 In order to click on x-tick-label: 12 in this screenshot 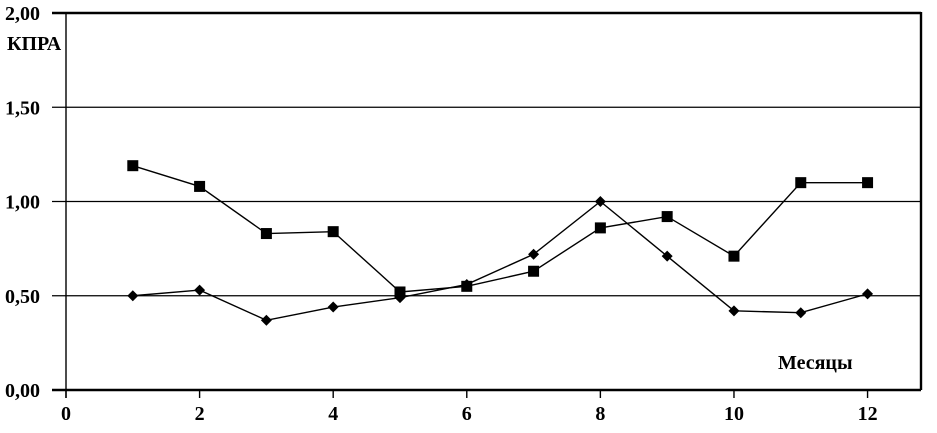, I will do `click(868, 414)`.